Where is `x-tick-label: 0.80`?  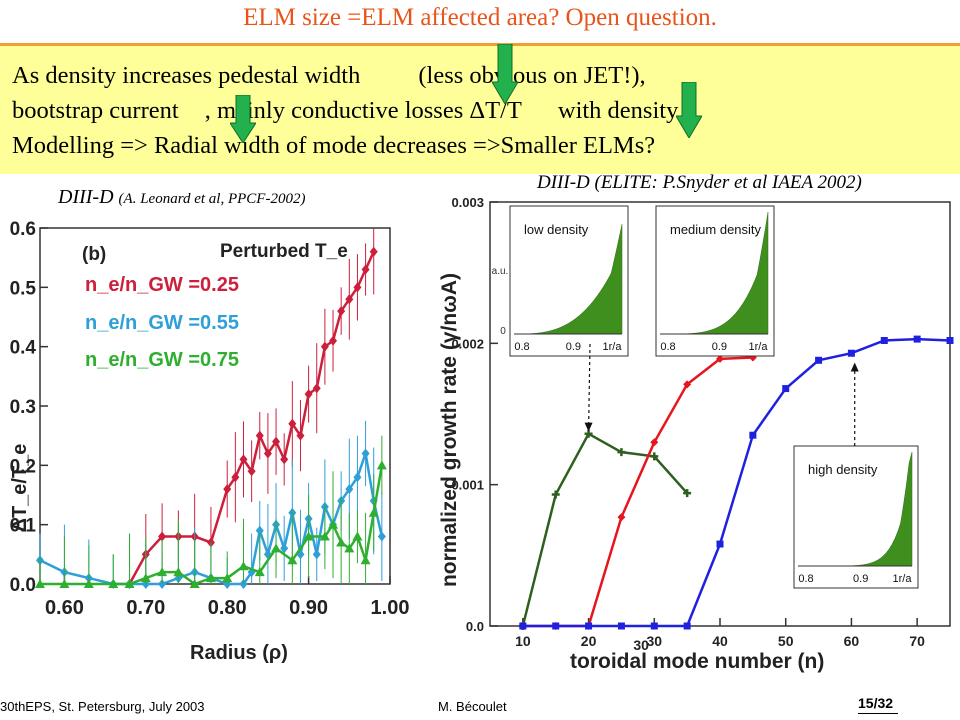 x-tick-label: 0.80 is located at coordinates (227, 608).